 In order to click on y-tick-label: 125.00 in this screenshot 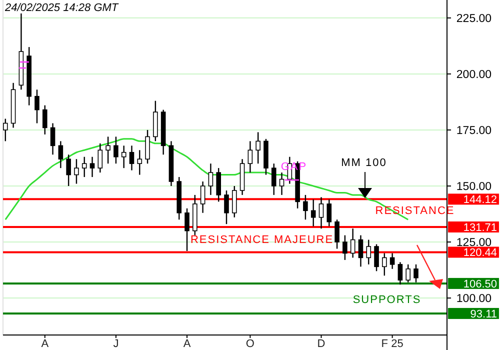, I will do `click(474, 243)`.